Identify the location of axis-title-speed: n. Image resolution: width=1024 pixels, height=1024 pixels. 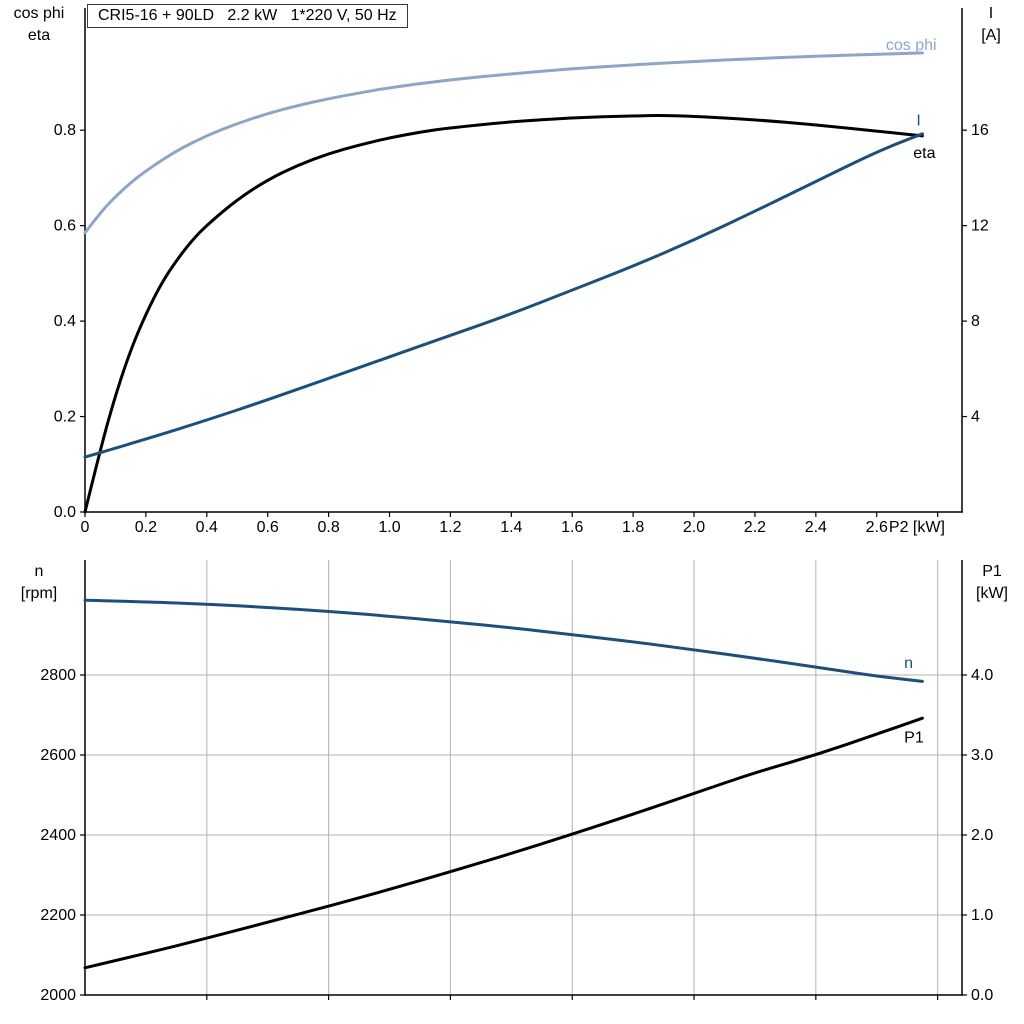
(39, 571).